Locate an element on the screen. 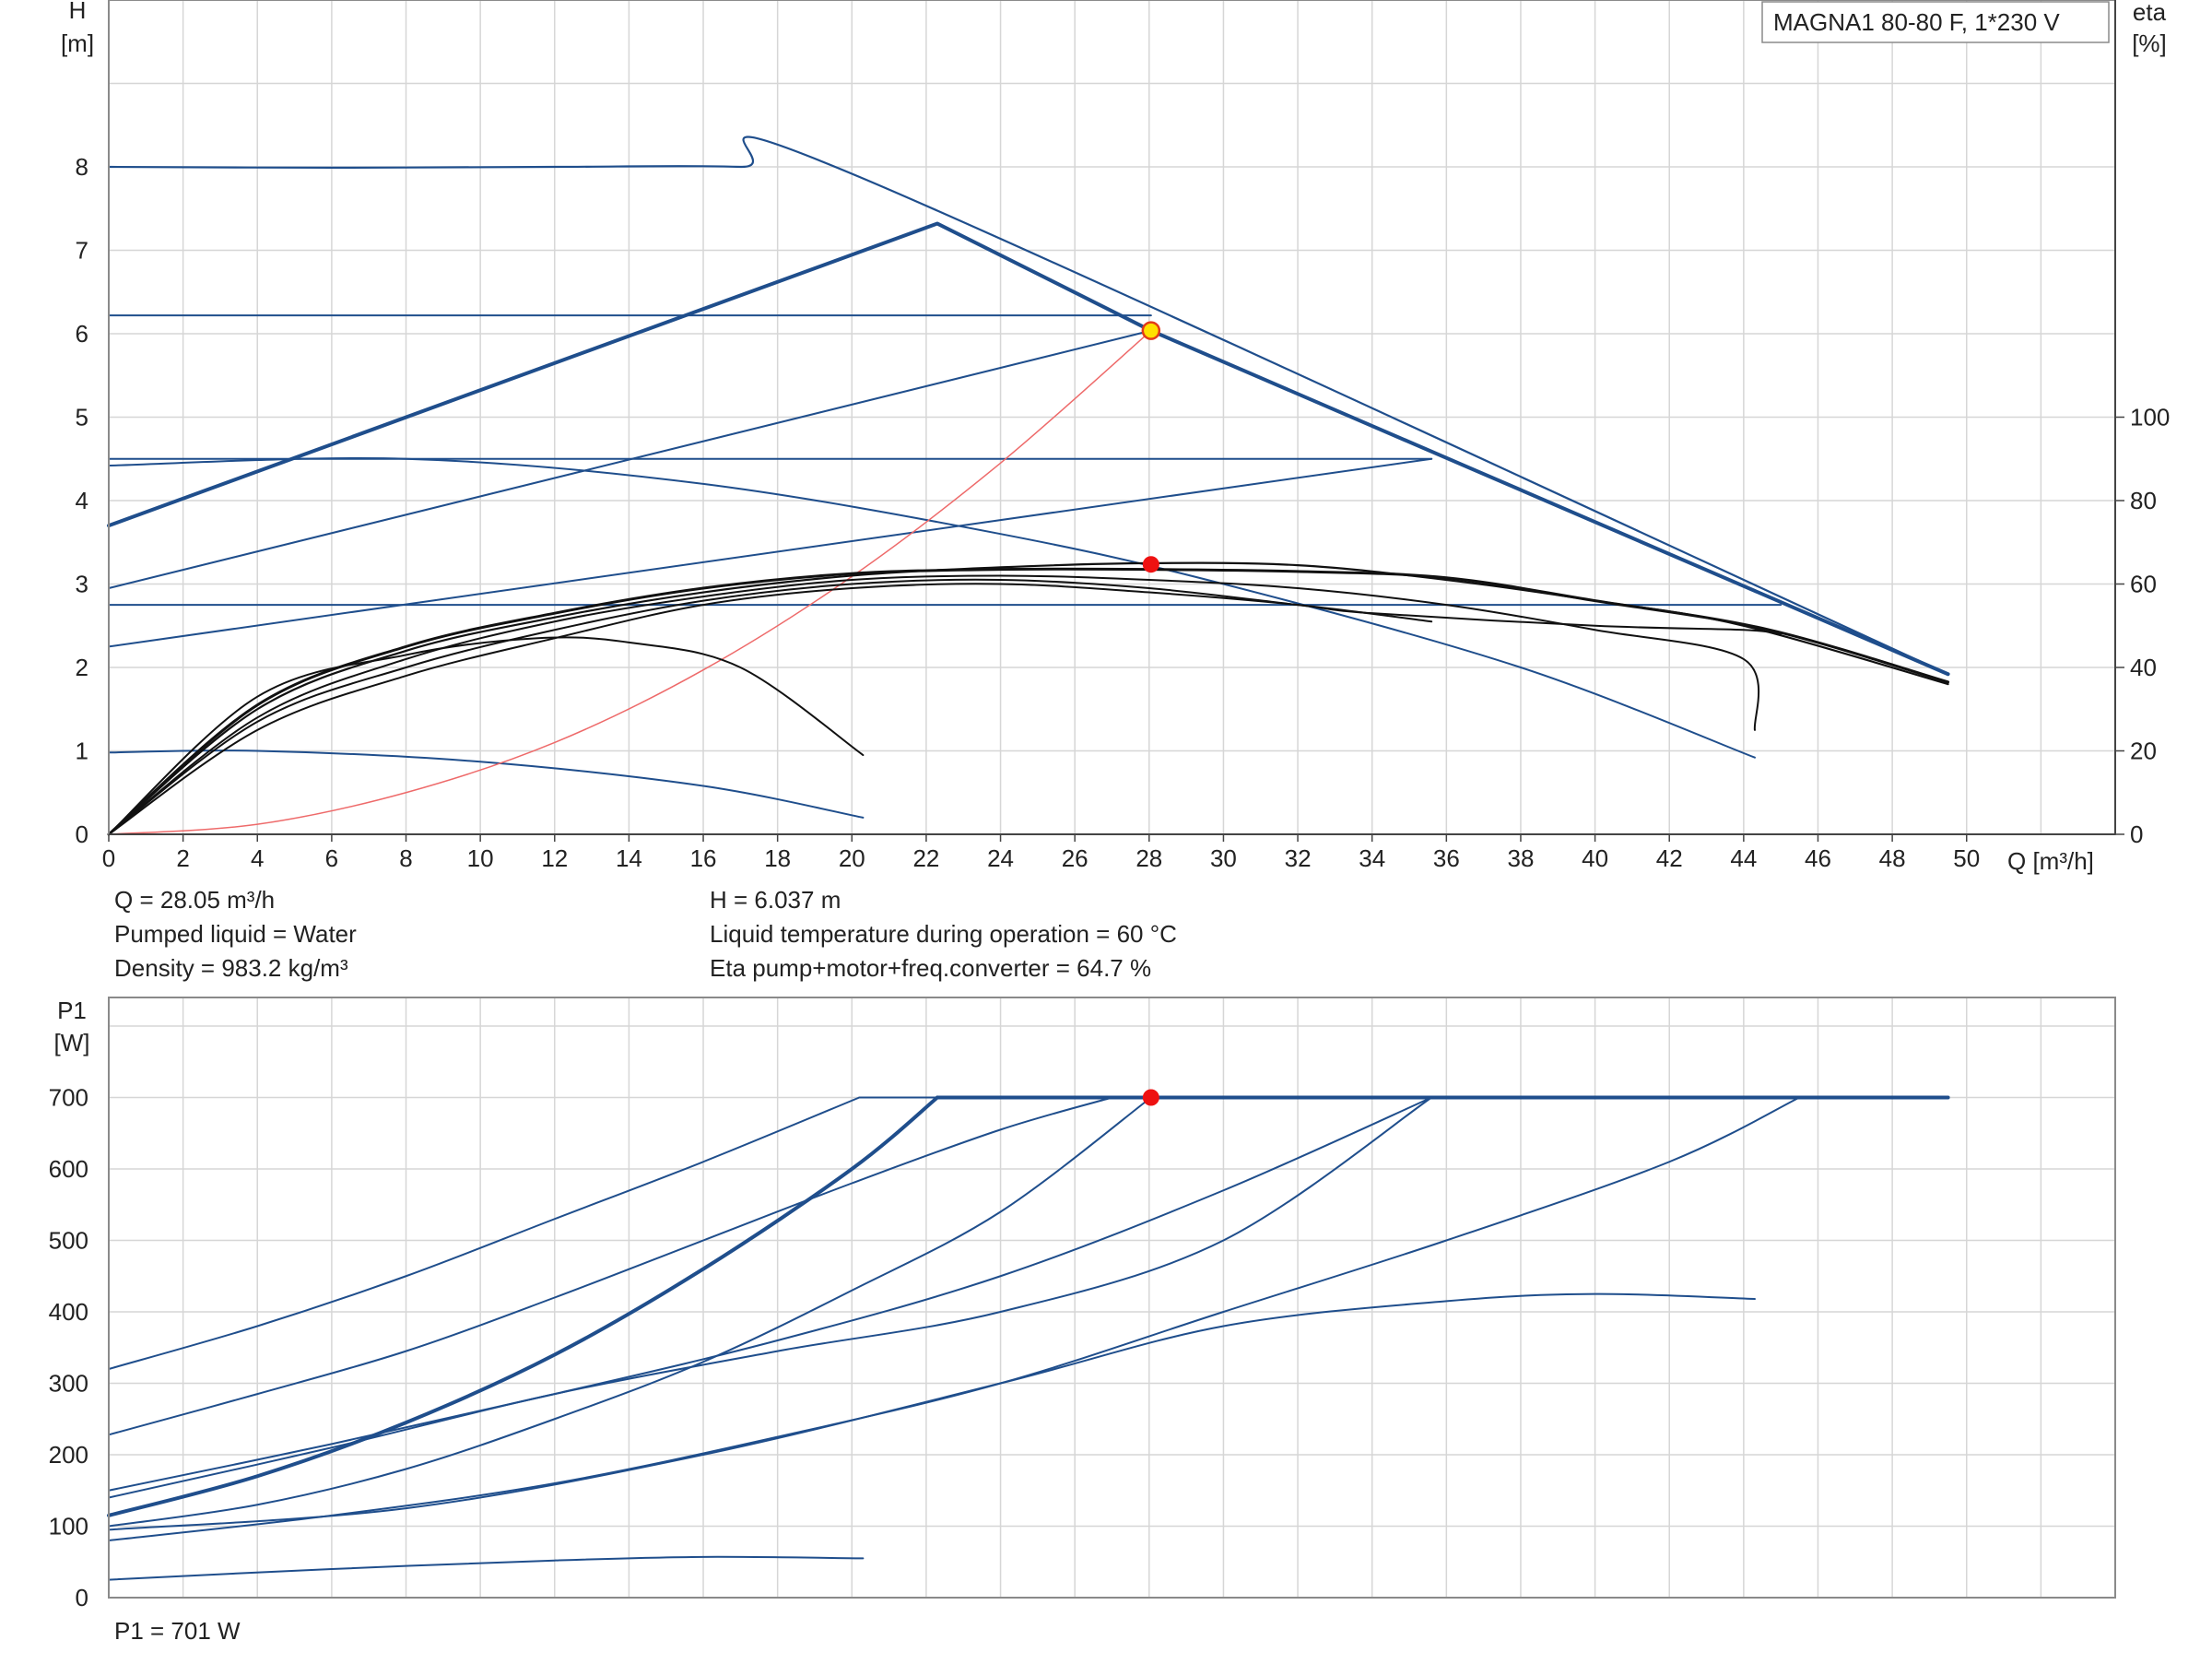 Image resolution: width=2212 pixels, height=1664 pixels. power-point-marker is located at coordinates (1150, 1097).